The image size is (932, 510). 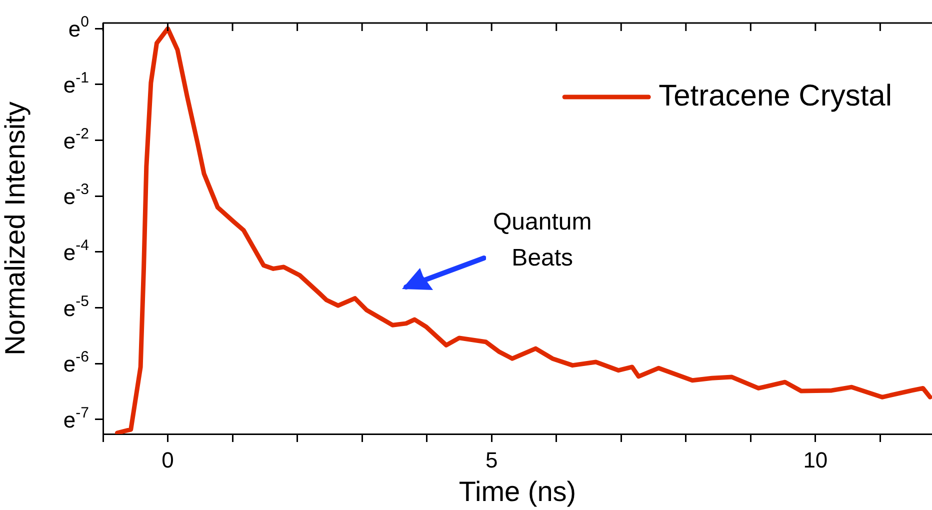 What do you see at coordinates (775, 95) in the screenshot?
I see `legend-label: Tetracene Crystal` at bounding box center [775, 95].